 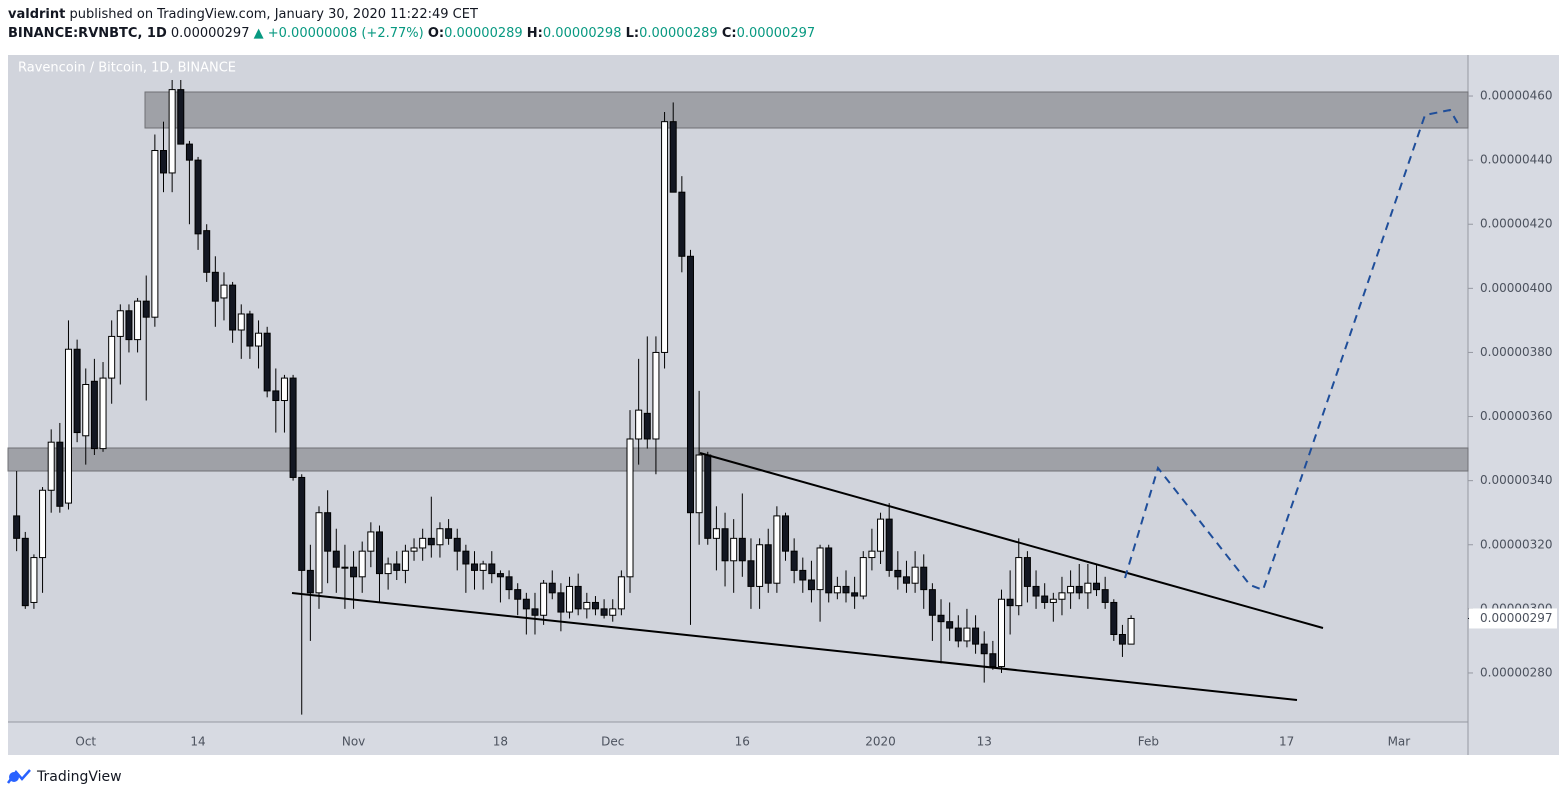 I want to click on last-price-label: 0.00000297, so click(x=1516, y=618).